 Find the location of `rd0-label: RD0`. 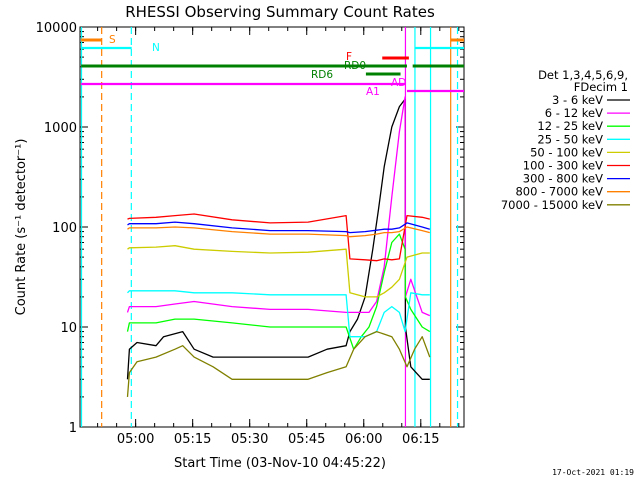

rd0-label: RD0 is located at coordinates (355, 66).